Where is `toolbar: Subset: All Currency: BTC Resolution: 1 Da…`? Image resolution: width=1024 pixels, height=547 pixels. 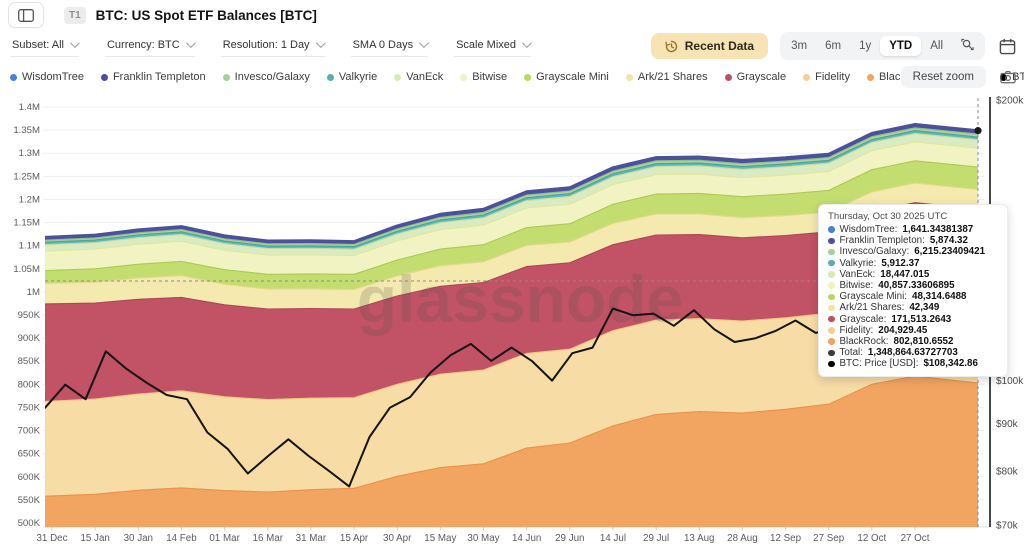
toolbar: Subset: All Currency: BTC Resolution: 1 Da… is located at coordinates (512, 46).